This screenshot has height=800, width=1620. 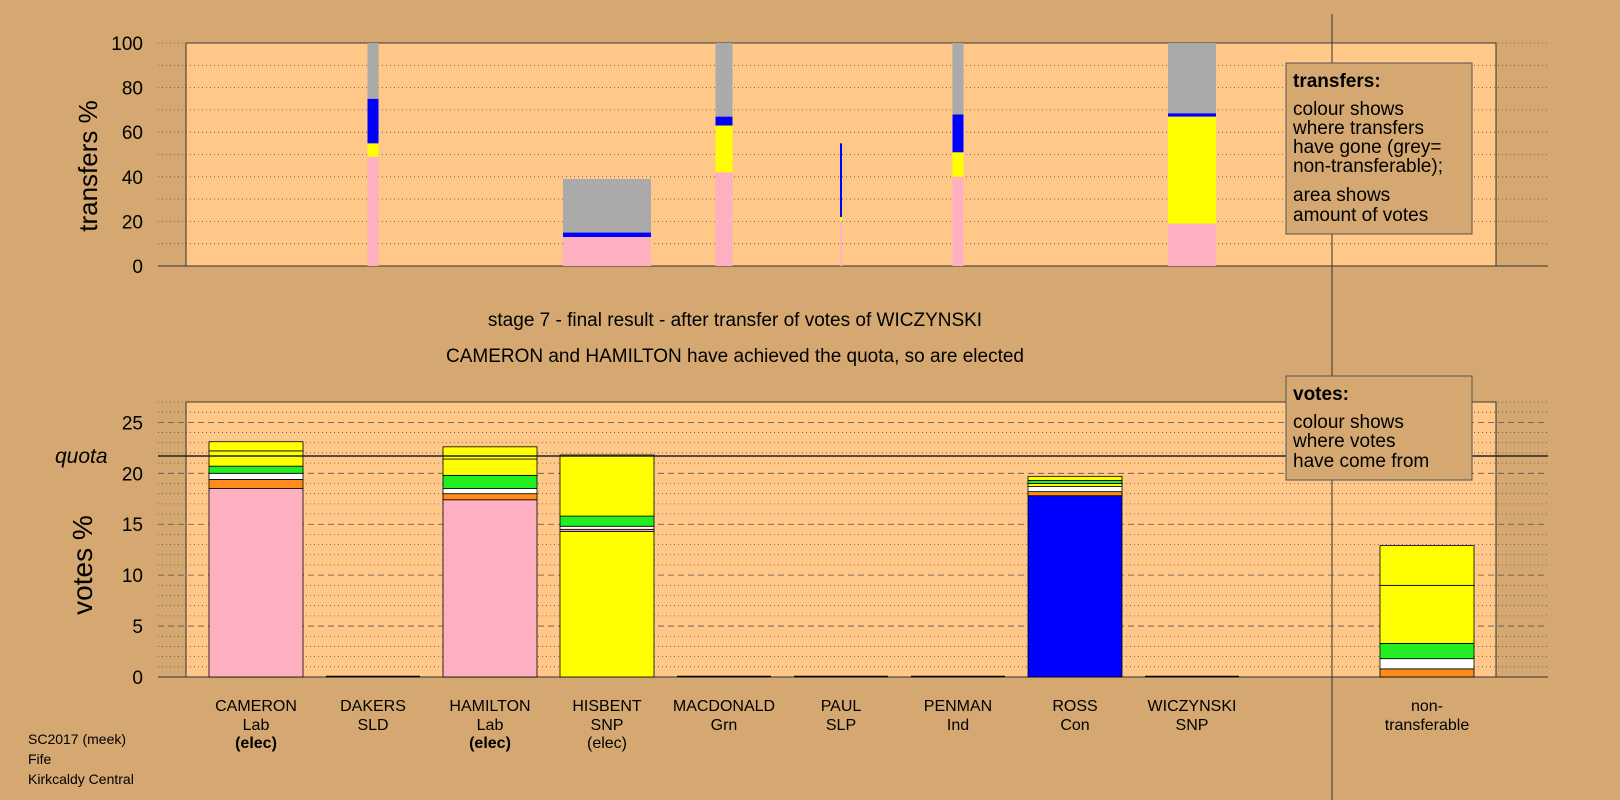 I want to click on candidate-party-label: SLP, so click(x=841, y=725).